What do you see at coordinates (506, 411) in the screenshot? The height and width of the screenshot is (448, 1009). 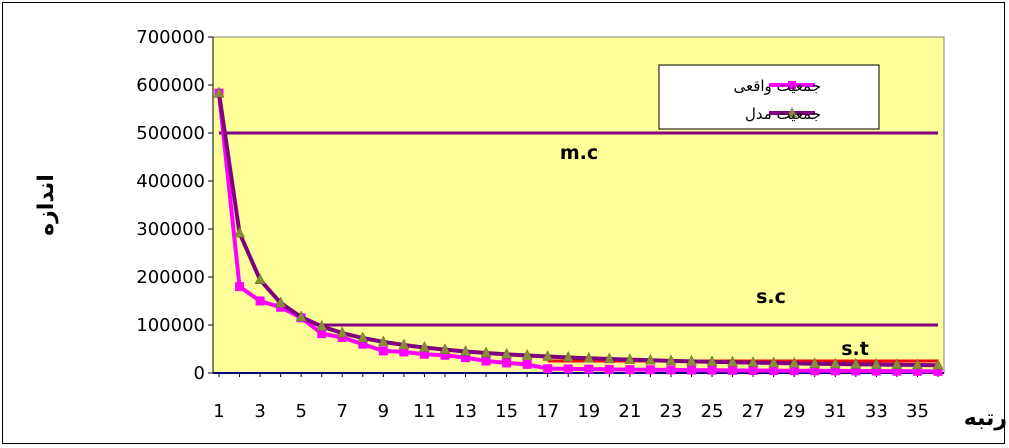 I see `x-tick-label: 15` at bounding box center [506, 411].